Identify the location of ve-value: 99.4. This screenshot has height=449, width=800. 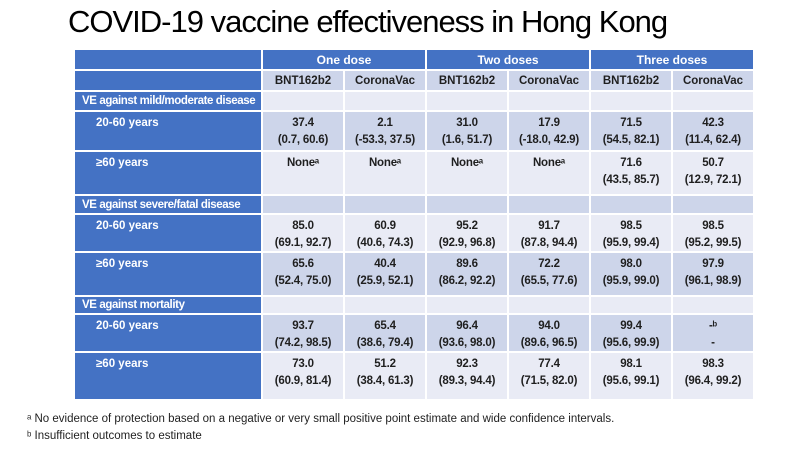
(631, 326).